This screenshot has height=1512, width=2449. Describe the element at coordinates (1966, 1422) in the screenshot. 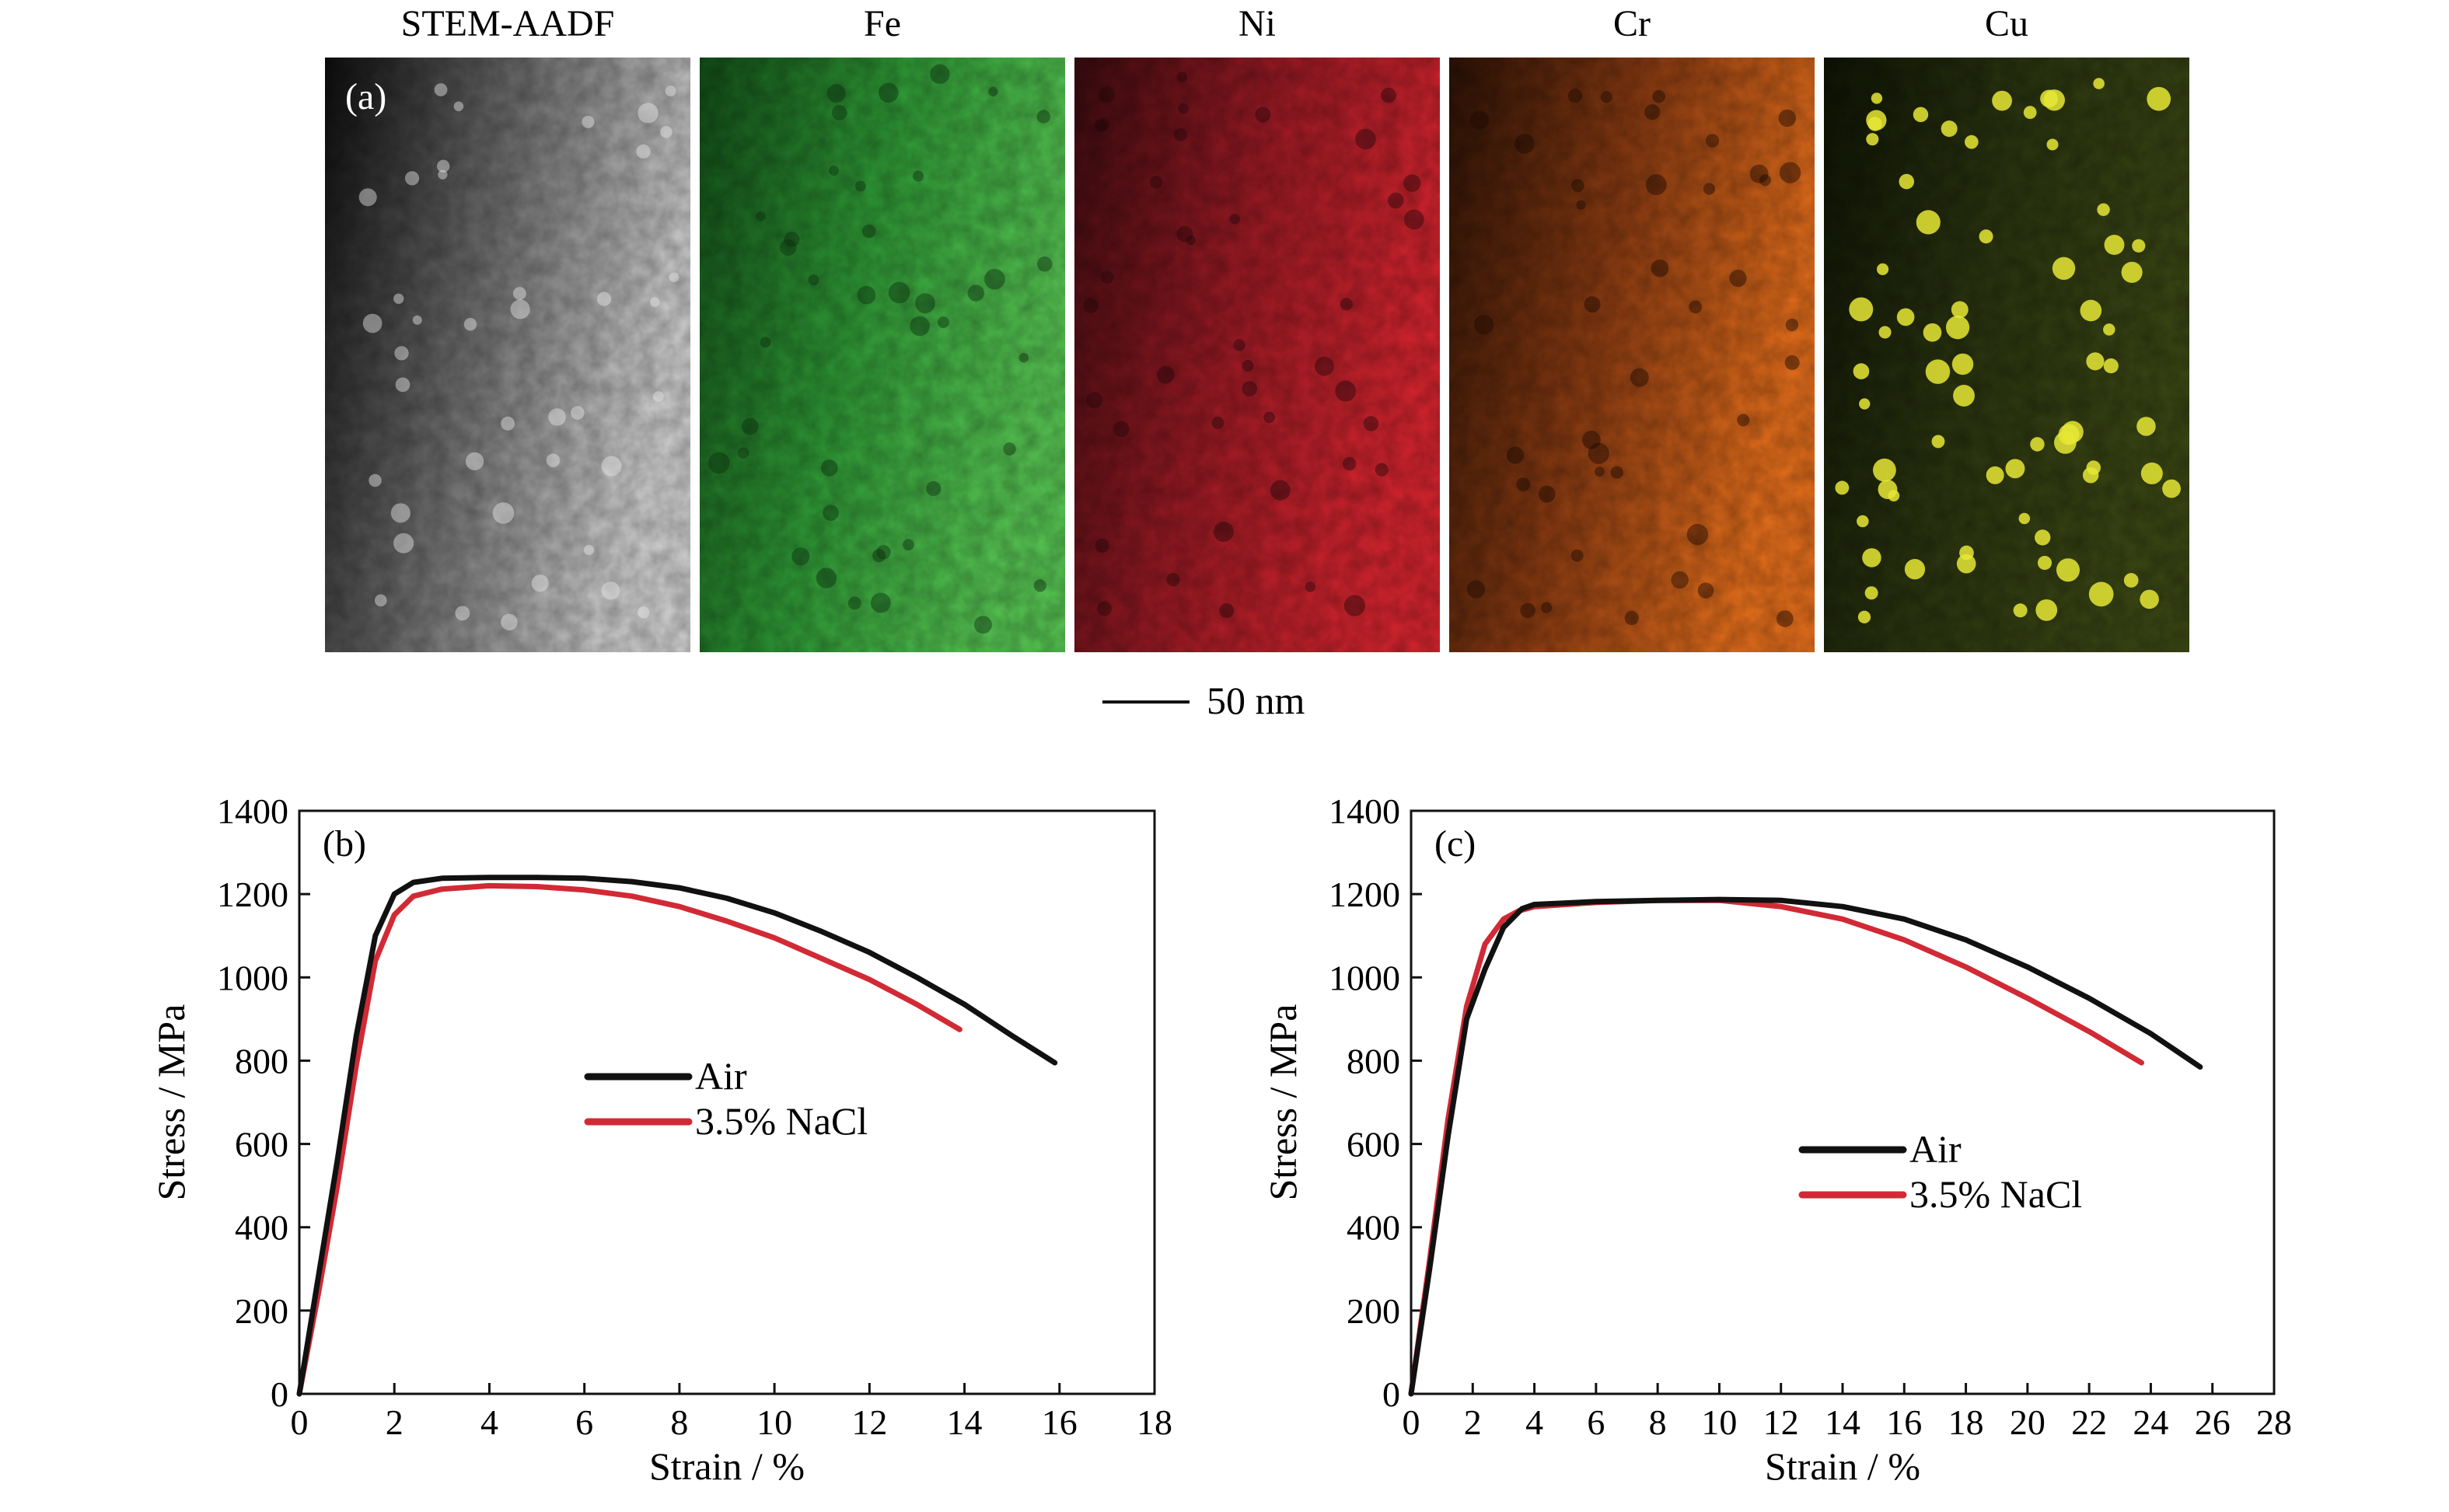

I see `x-tick-label: 18` at that location.